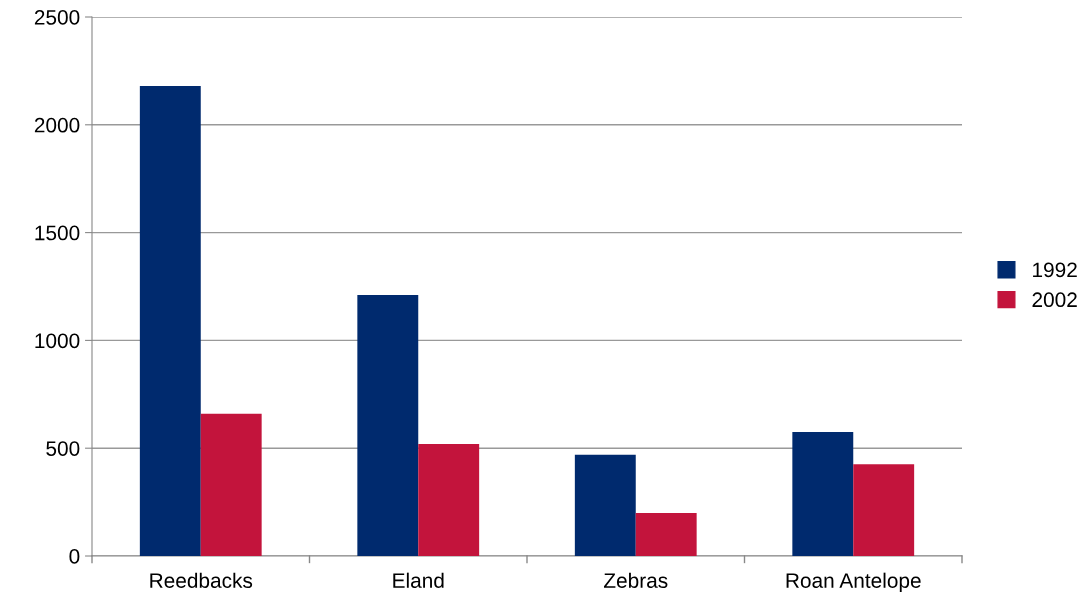 The height and width of the screenshot is (616, 1084). Describe the element at coordinates (63, 448) in the screenshot. I see `y-tick-label: 500` at that location.